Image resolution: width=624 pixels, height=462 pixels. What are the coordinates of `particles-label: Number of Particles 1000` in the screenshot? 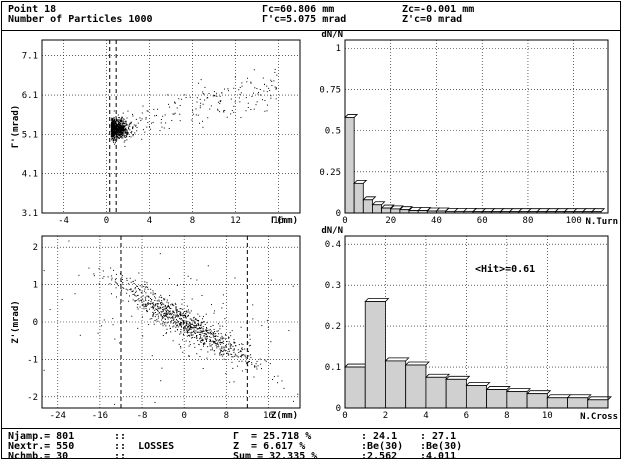 It's located at (80, 19).